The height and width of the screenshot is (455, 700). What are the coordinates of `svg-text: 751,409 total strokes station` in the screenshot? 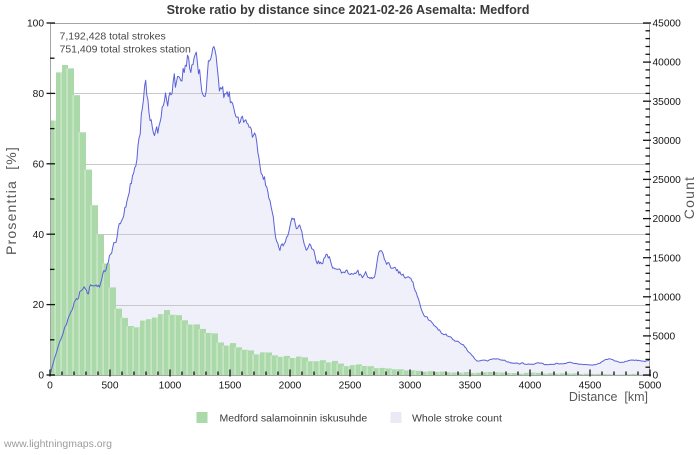 It's located at (125, 50).